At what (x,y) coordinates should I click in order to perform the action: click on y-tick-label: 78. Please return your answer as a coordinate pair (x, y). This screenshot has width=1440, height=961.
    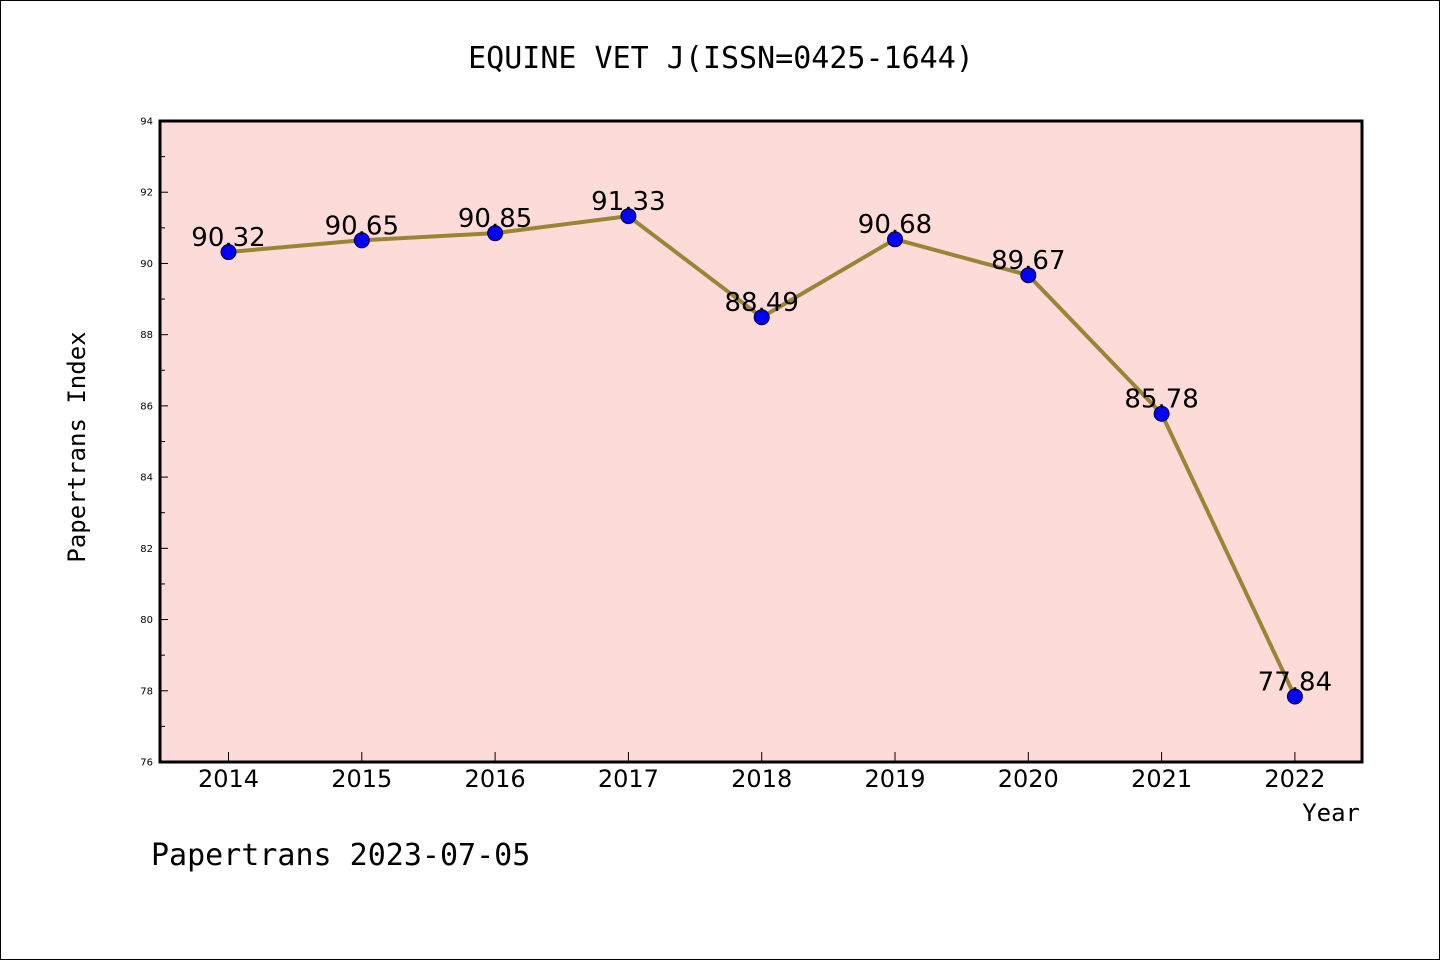
    Looking at the image, I should click on (146, 691).